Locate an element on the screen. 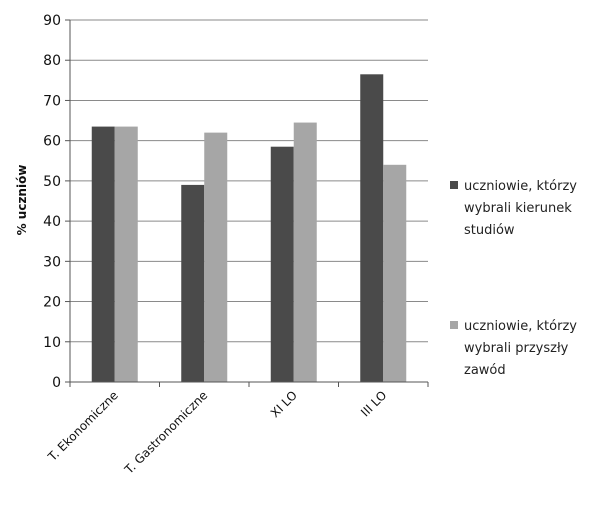 The height and width of the screenshot is (522, 615). y-tick-label-60: 60 is located at coordinates (52, 142).